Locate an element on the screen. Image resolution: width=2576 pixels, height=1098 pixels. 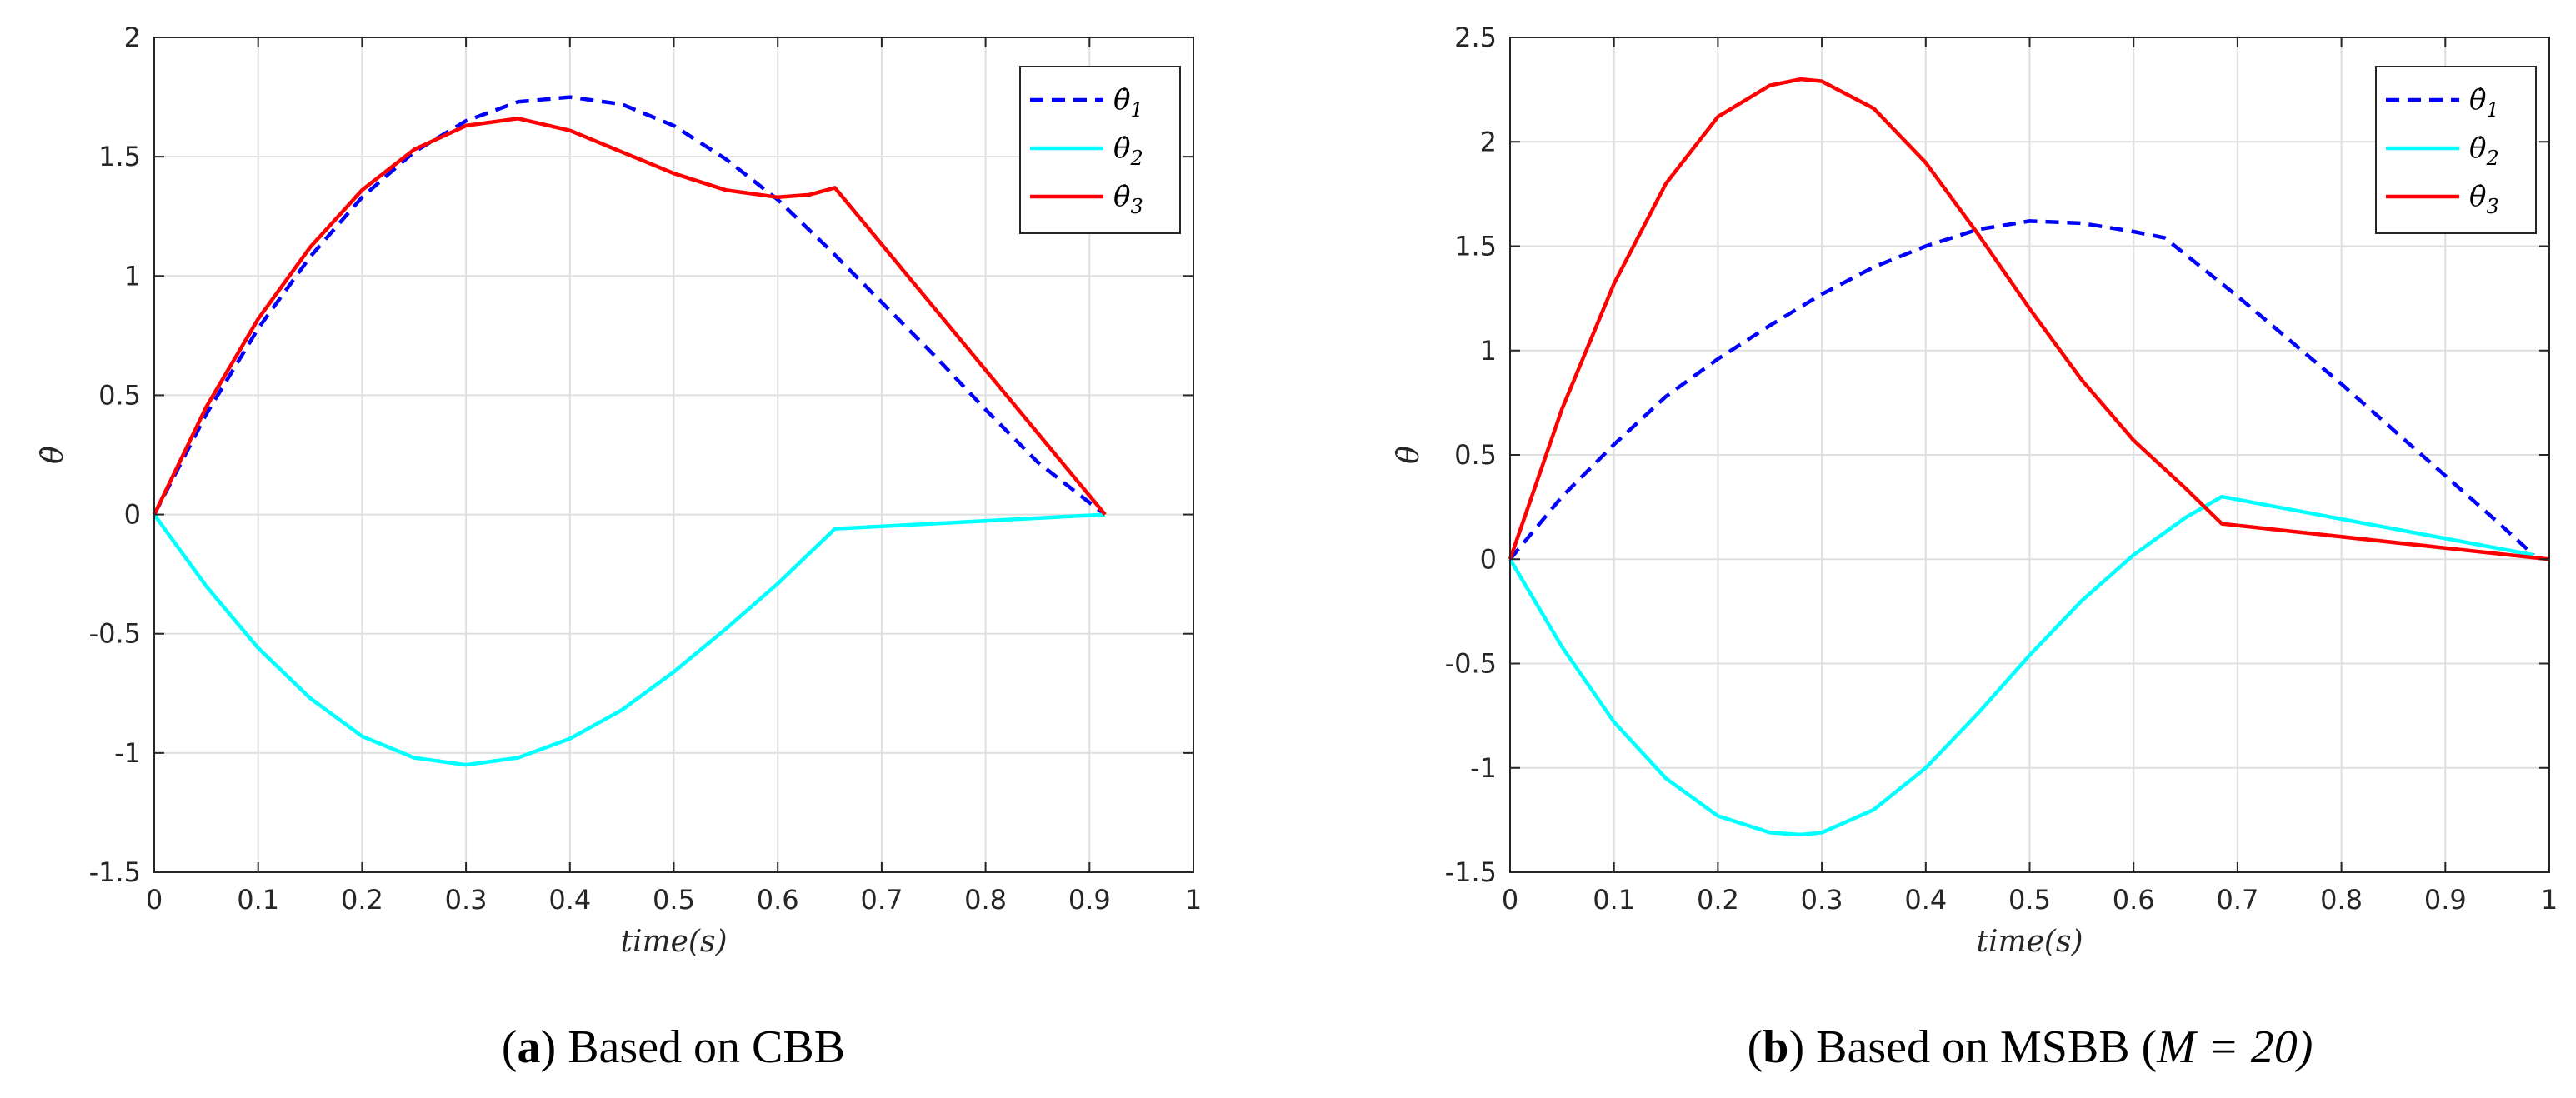
y-tick-label: 2.5 is located at coordinates (1476, 37).